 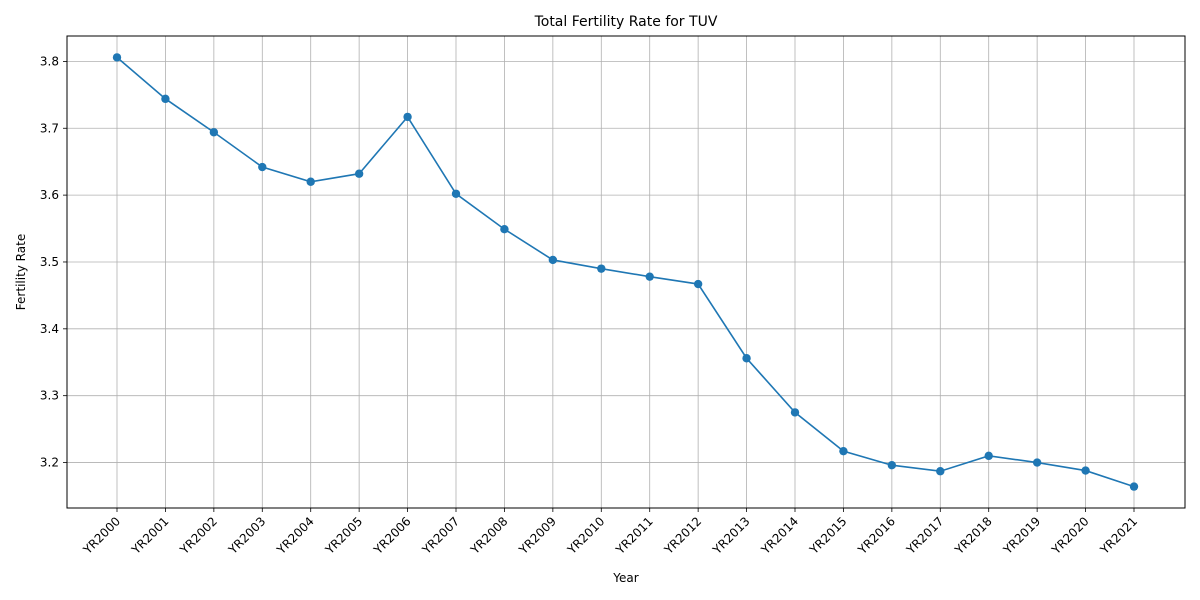 What do you see at coordinates (827, 535) in the screenshot?
I see `x-tick-label: YR2015` at bounding box center [827, 535].